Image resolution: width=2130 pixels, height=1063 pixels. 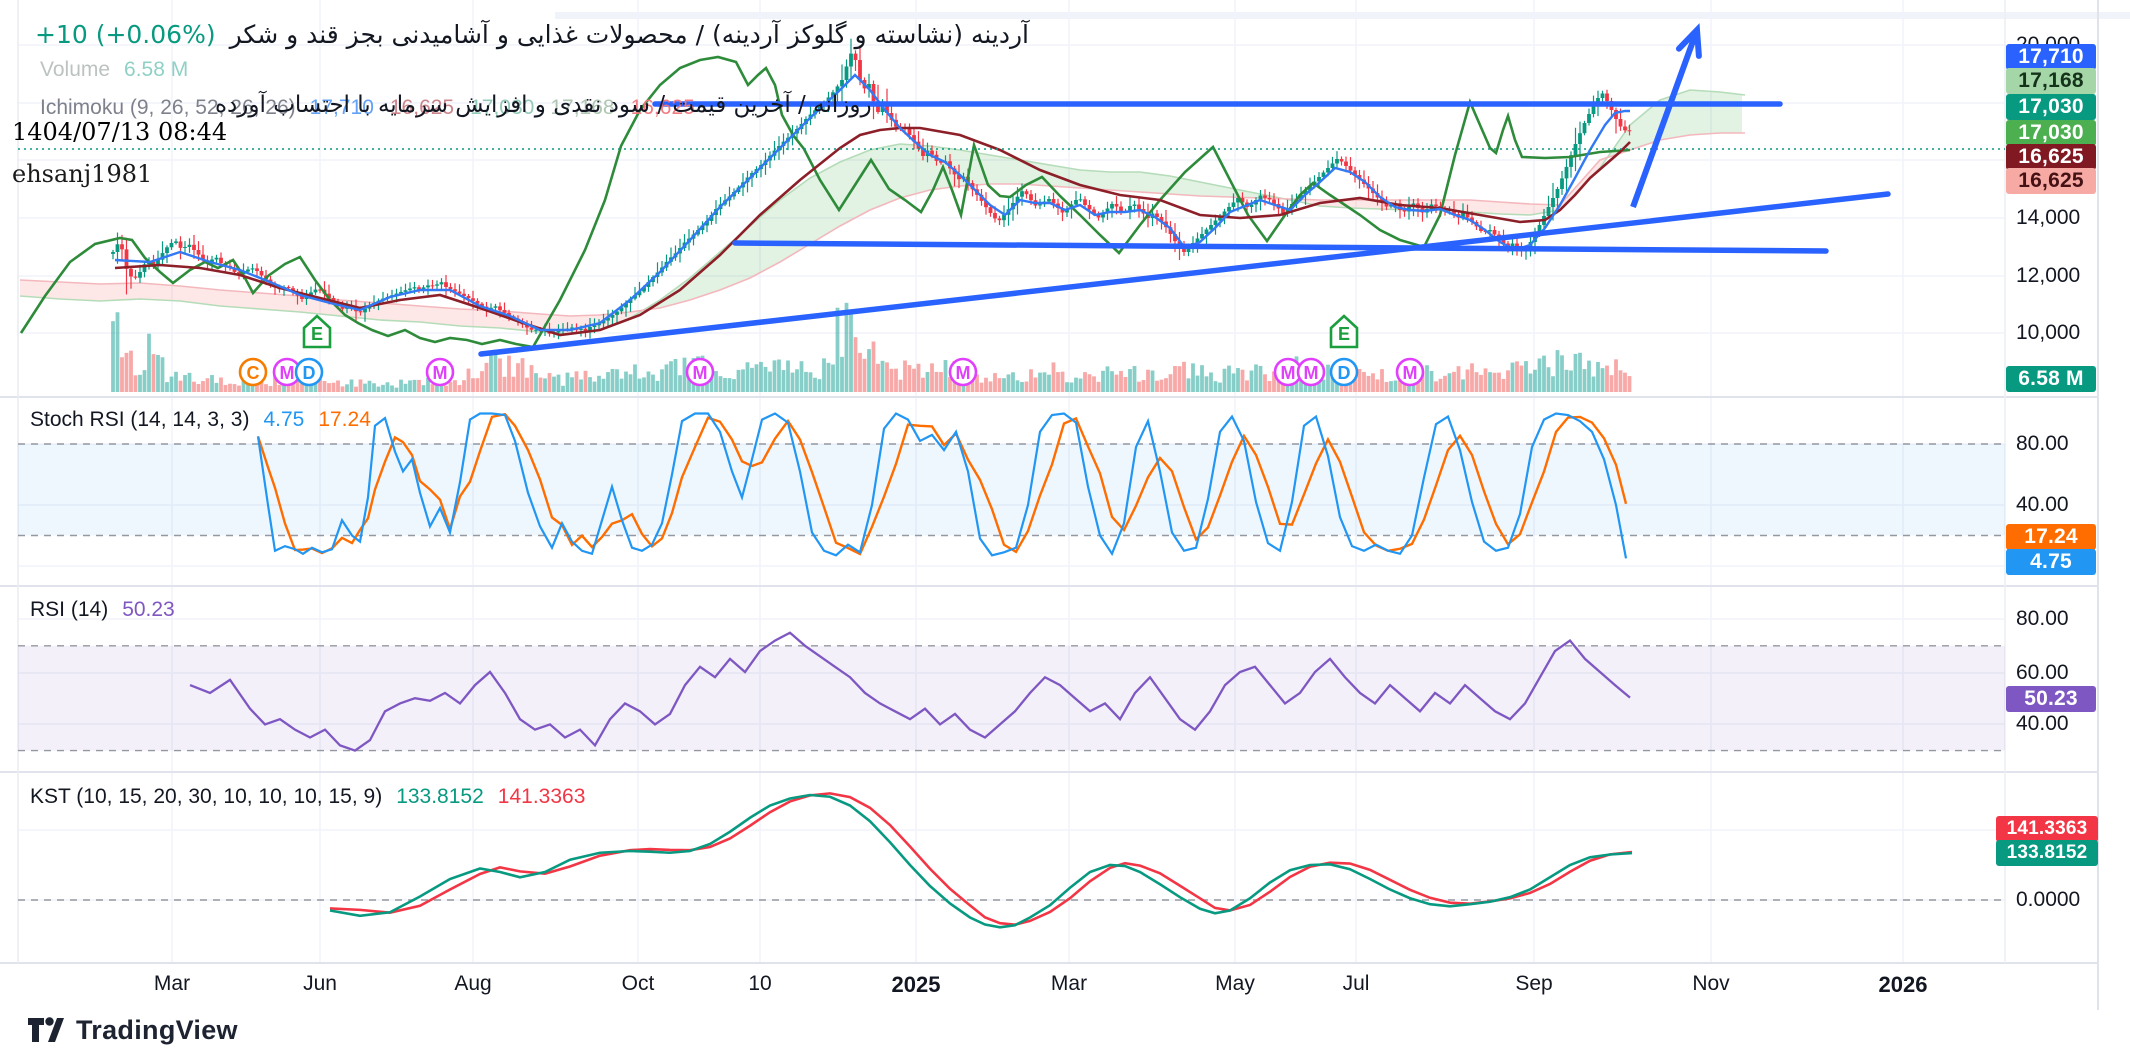 What do you see at coordinates (2051, 81) in the screenshot?
I see `price-badge: 17,168` at bounding box center [2051, 81].